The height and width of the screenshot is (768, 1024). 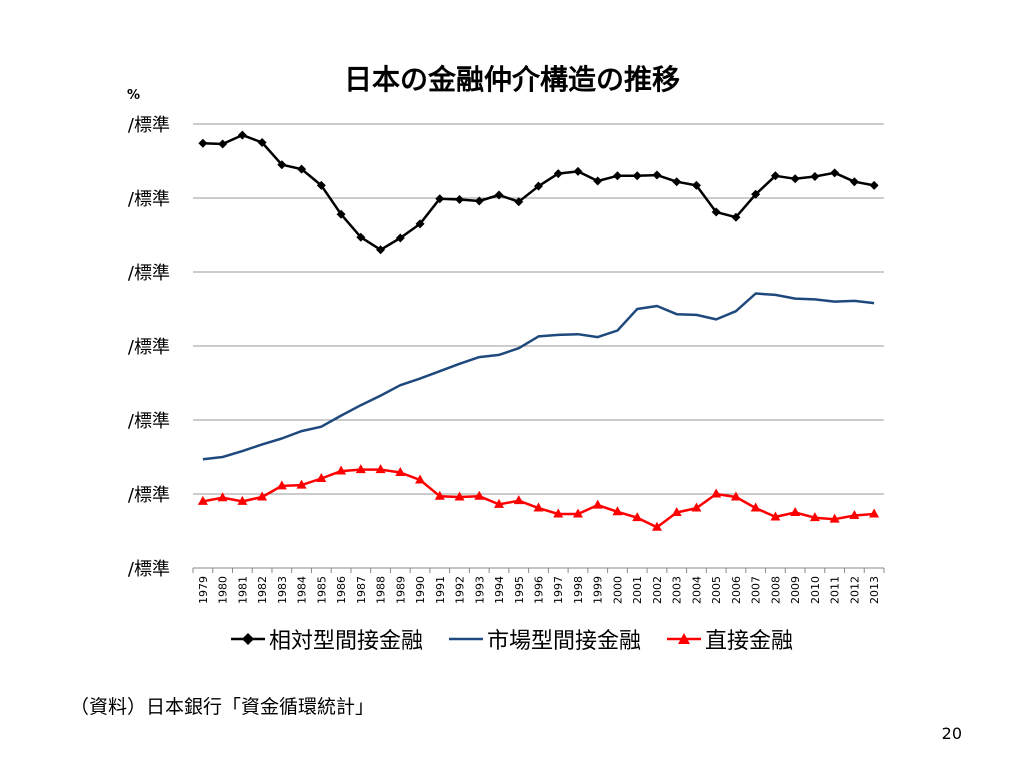 I want to click on legend-item-series-3: 直接金融, so click(x=730, y=639).